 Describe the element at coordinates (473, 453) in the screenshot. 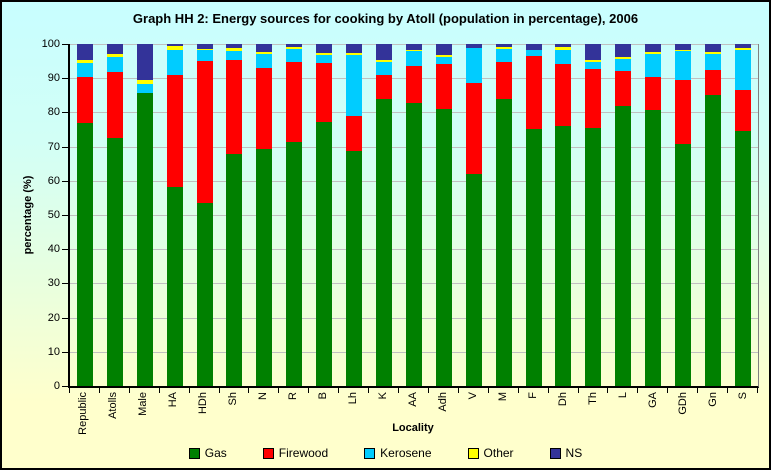

I see `legend-swatch-other` at that location.